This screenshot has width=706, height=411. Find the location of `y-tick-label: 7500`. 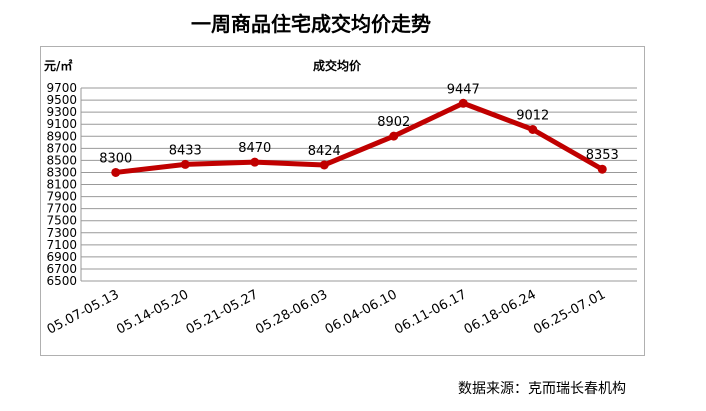

y-tick-label: 7500 is located at coordinates (61, 221).